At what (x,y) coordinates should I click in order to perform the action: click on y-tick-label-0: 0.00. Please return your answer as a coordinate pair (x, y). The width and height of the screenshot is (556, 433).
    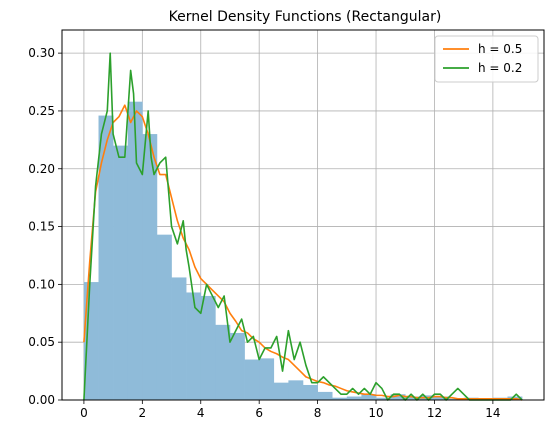
    Looking at the image, I should click on (41, 400).